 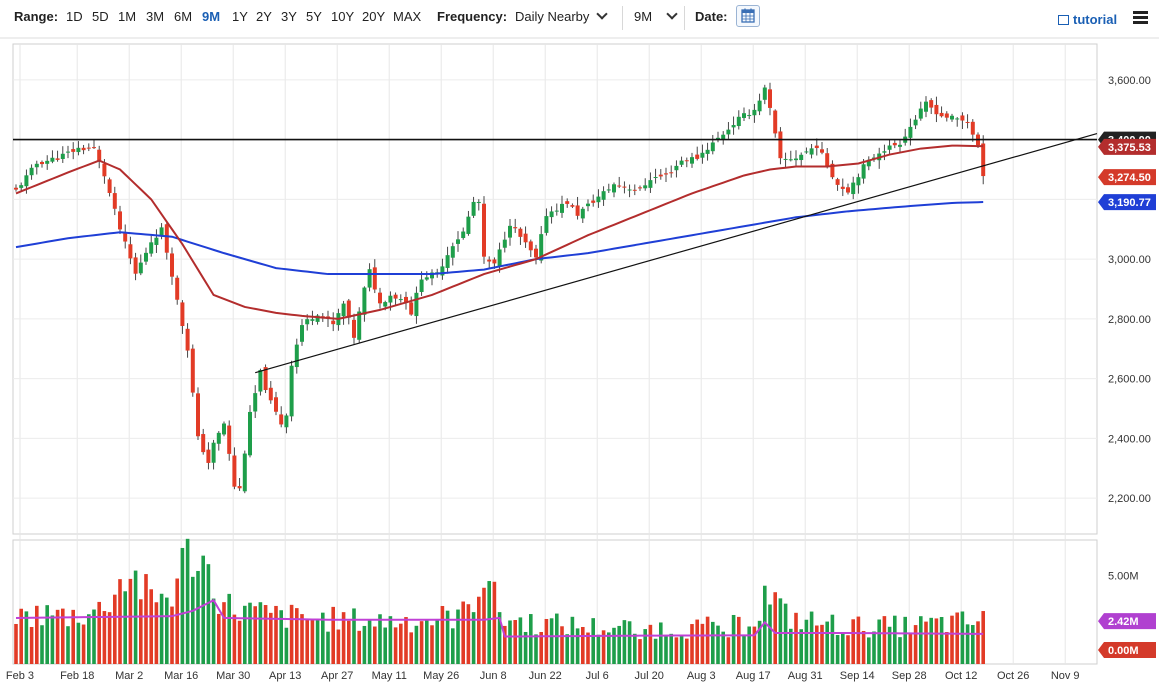 What do you see at coordinates (1129, 499) in the screenshot?
I see `y-tick-label: 2,200.00` at bounding box center [1129, 499].